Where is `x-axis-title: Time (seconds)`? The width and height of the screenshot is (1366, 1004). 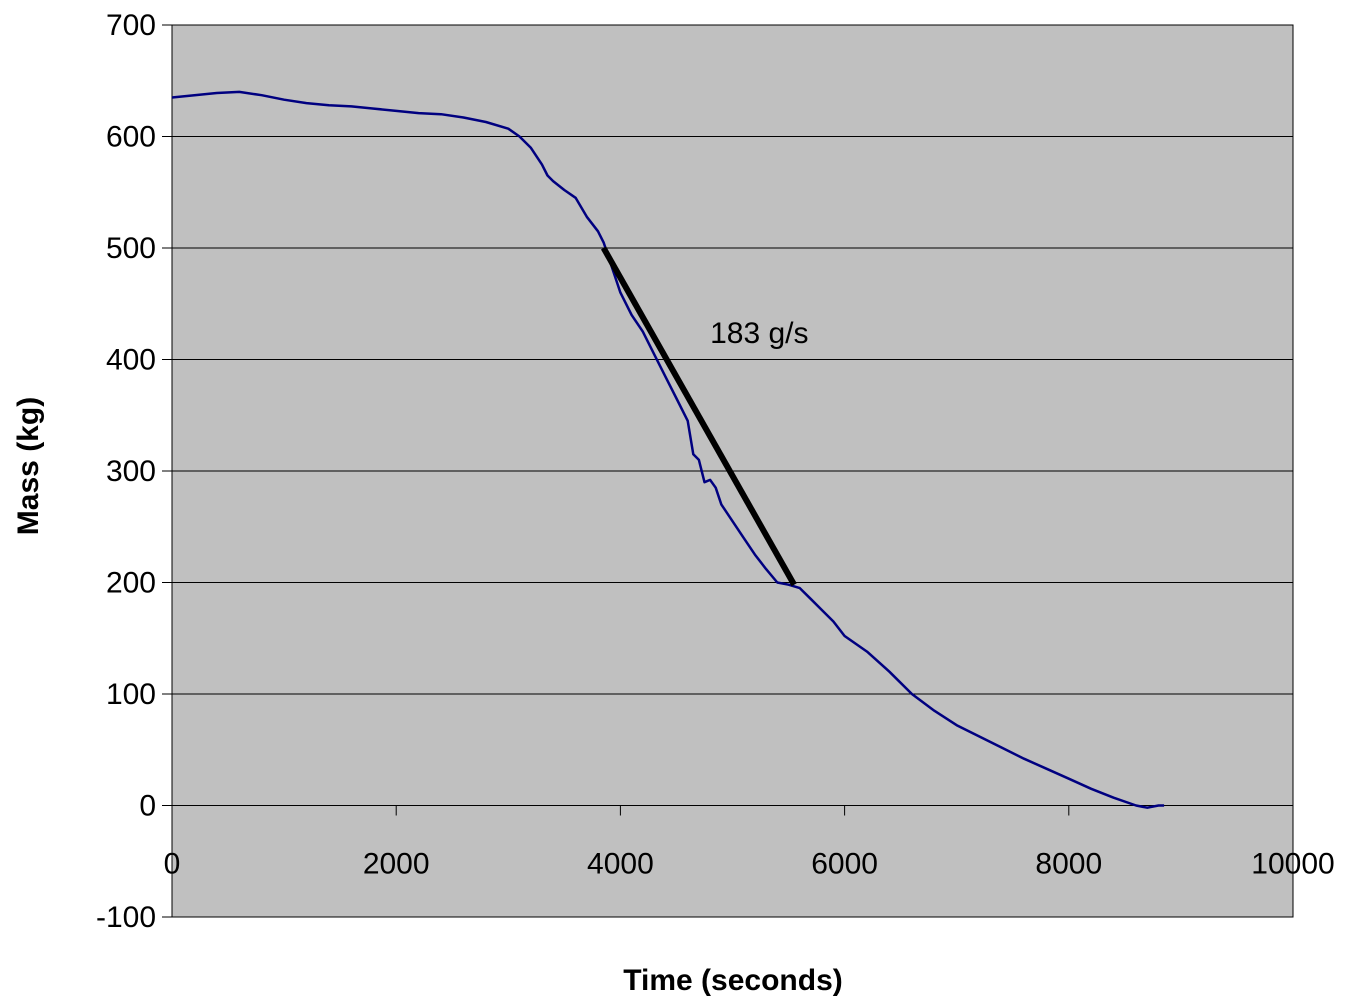
x-axis-title: Time (seconds) is located at coordinates (733, 980).